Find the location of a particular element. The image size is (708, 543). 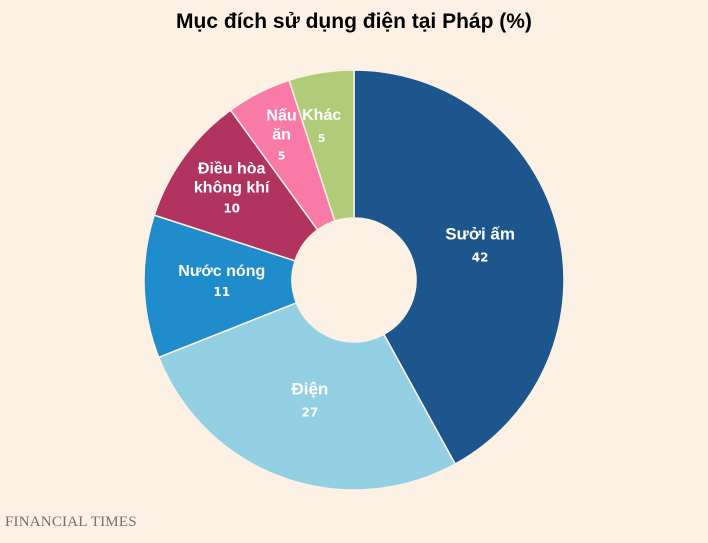

slice-value-5: 5 is located at coordinates (282, 155).